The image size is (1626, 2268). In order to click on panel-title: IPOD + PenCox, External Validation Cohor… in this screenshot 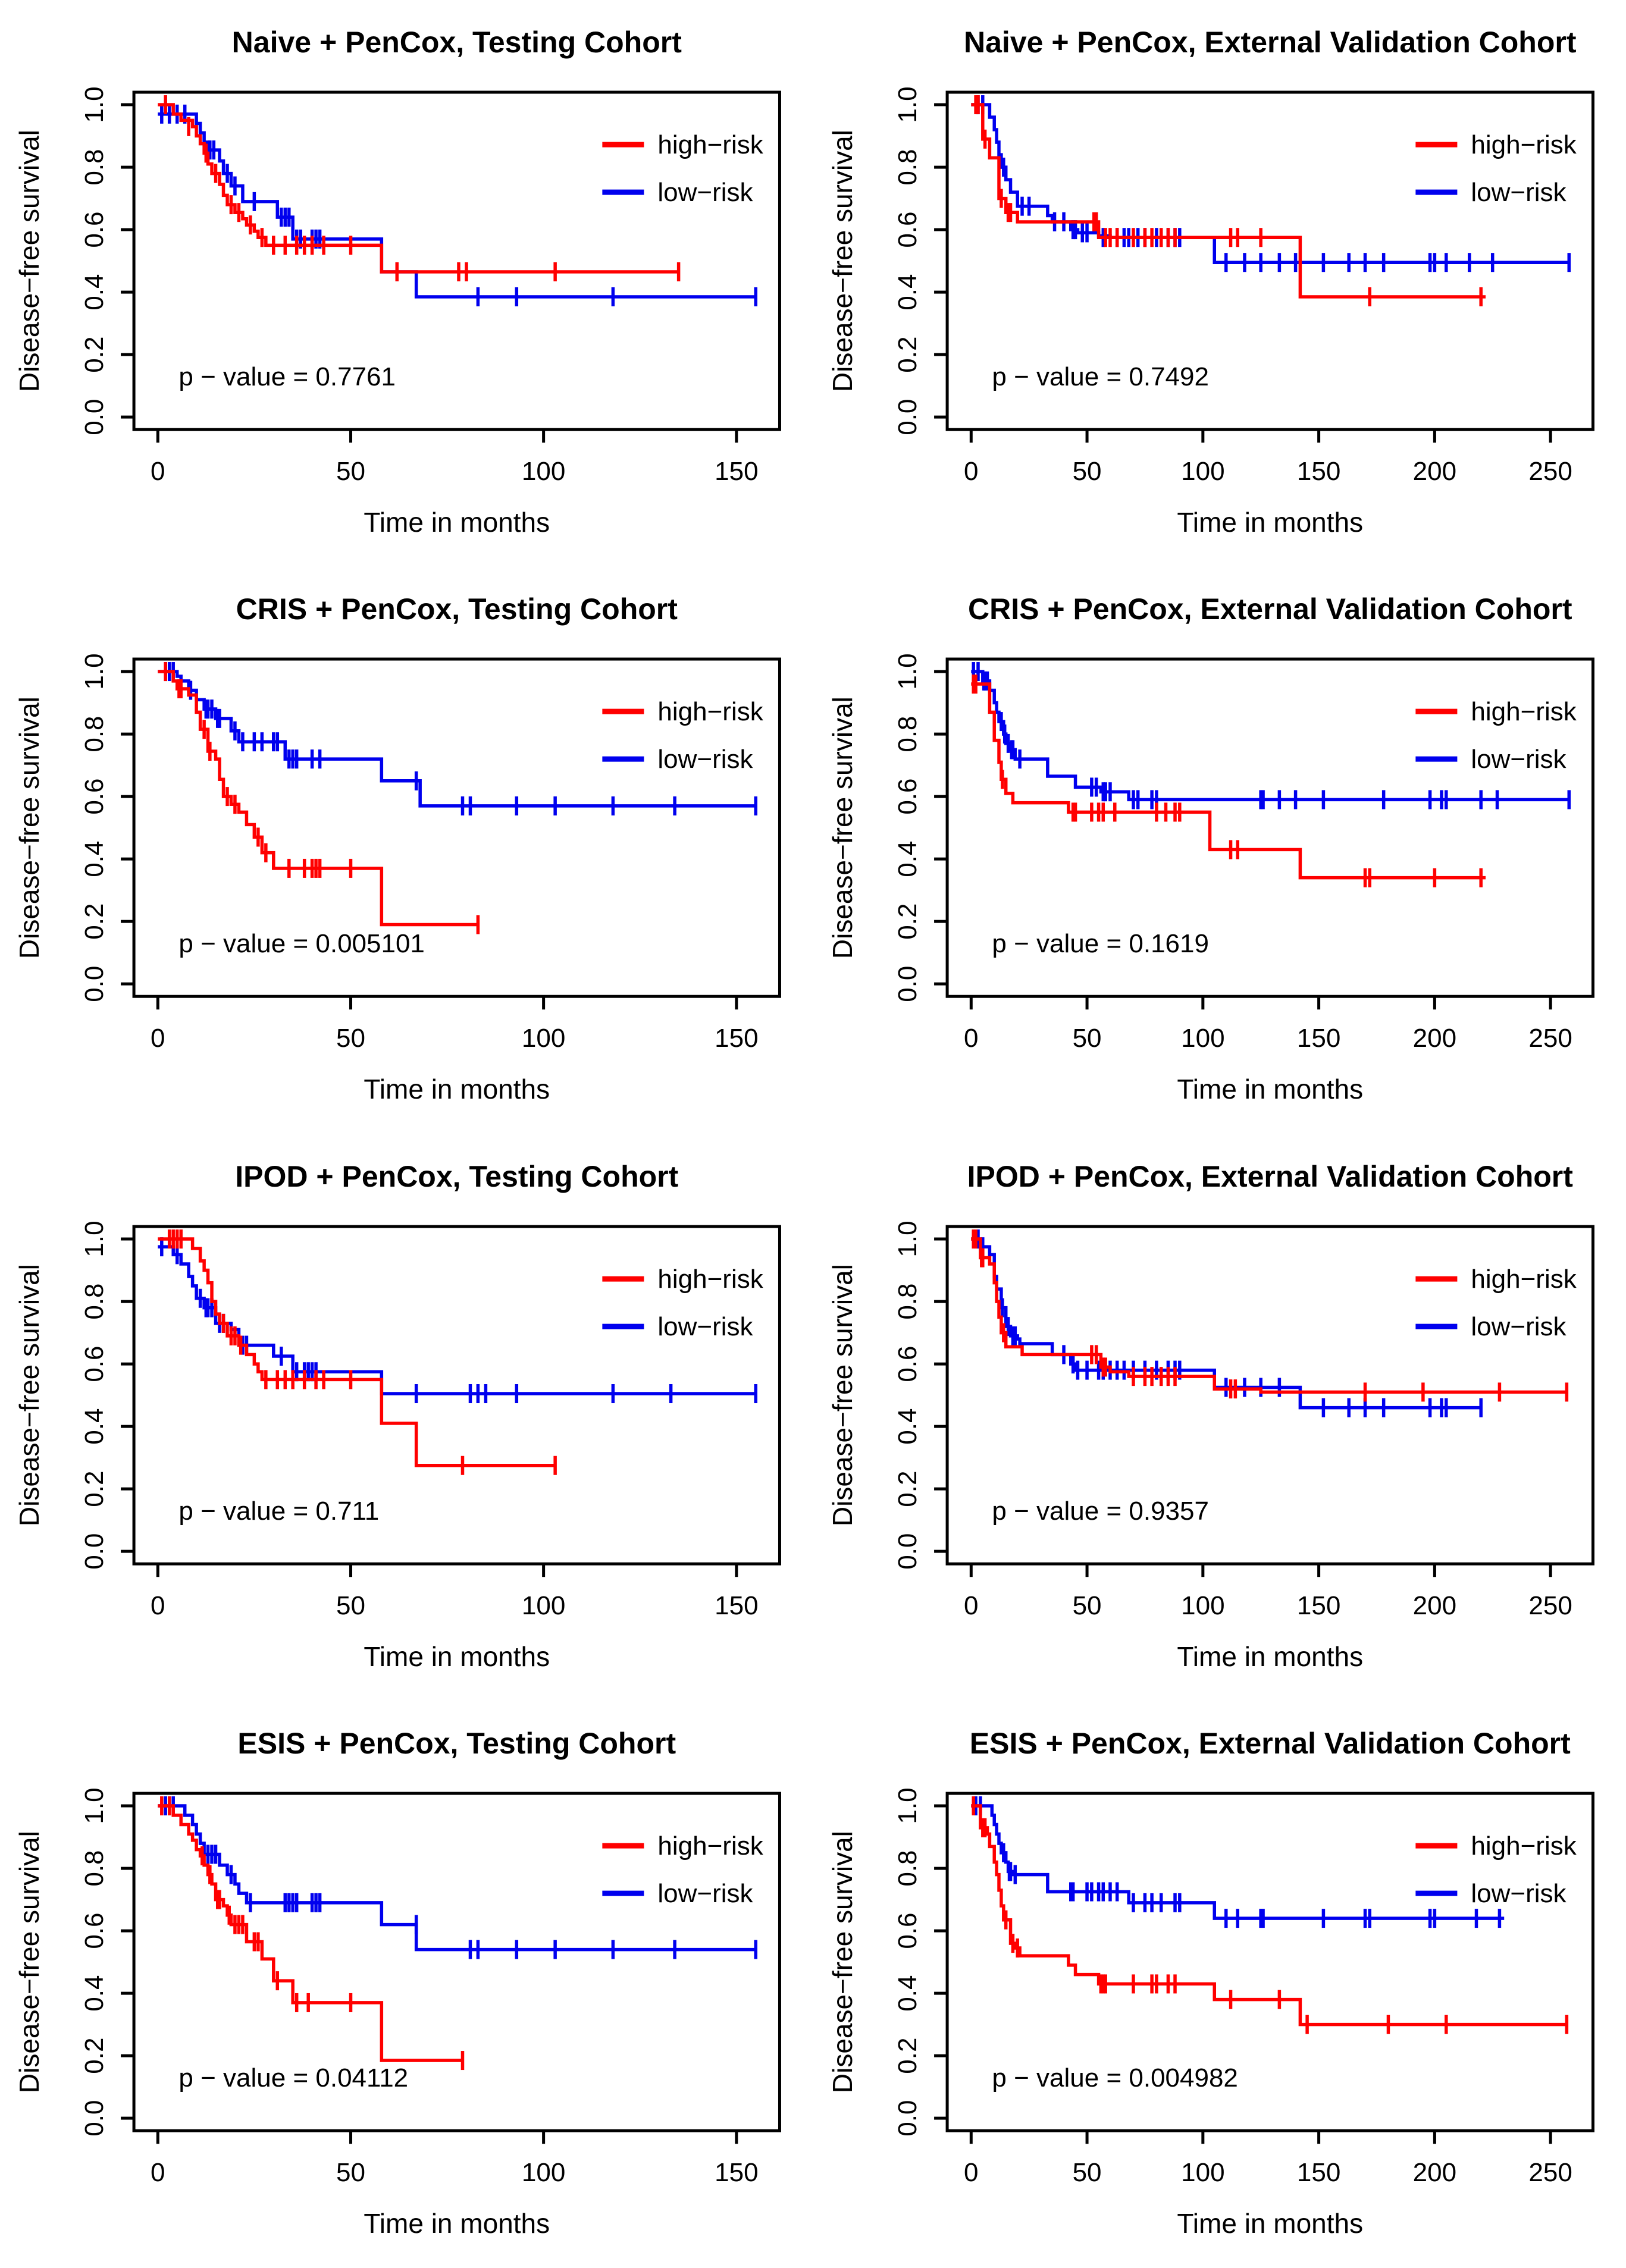, I will do `click(1270, 1176)`.